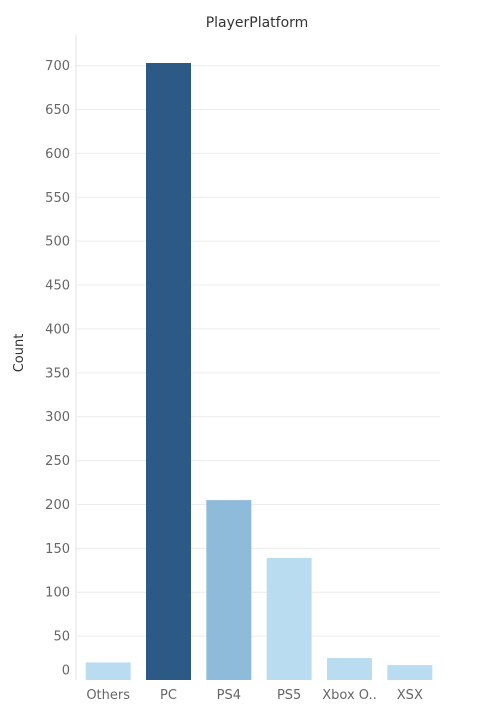  What do you see at coordinates (57, 66) in the screenshot?
I see `y-tick-label: 700` at bounding box center [57, 66].